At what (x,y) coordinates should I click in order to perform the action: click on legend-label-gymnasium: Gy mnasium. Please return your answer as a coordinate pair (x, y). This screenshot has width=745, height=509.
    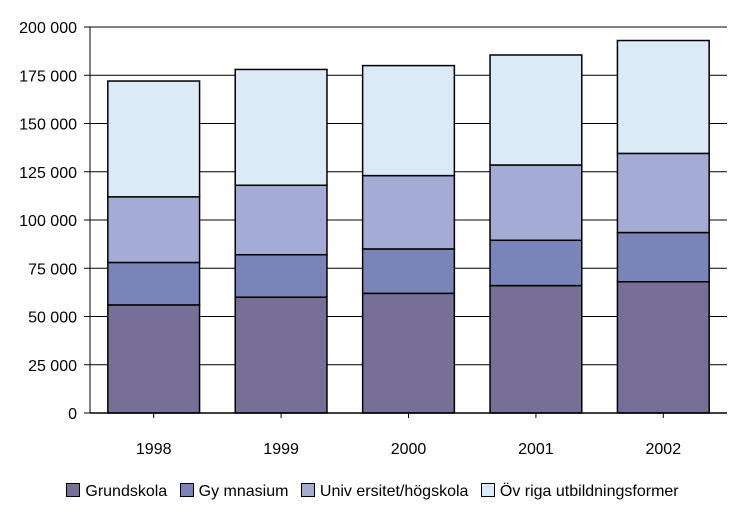
    Looking at the image, I should click on (243, 491).